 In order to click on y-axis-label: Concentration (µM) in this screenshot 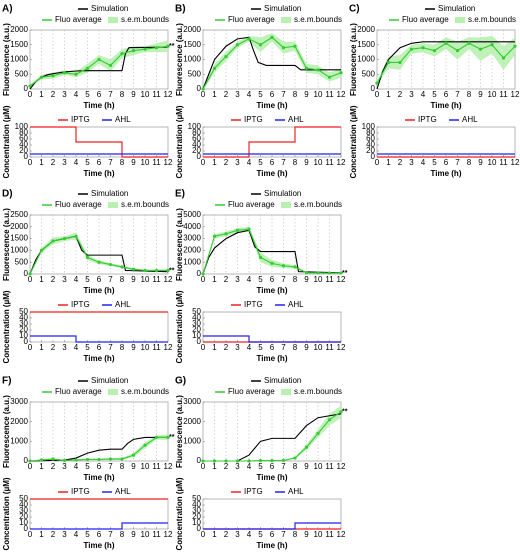, I will do `click(6, 326)`.